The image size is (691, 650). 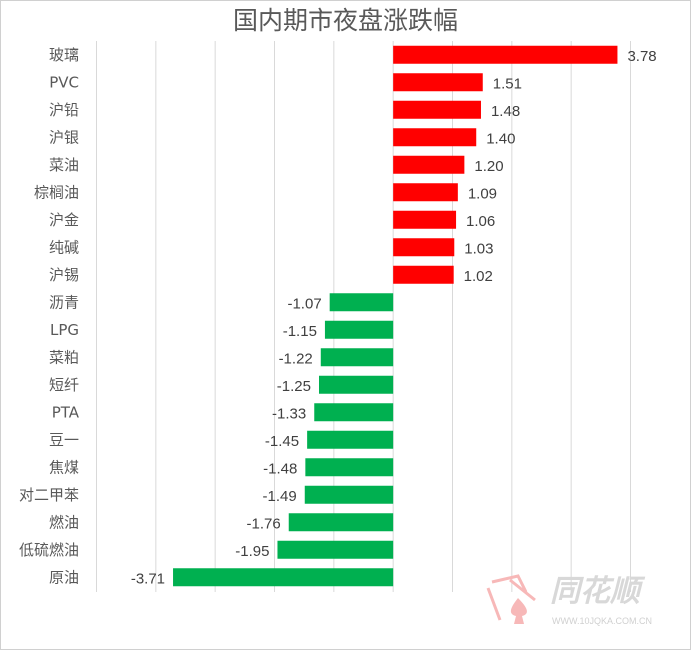 I want to click on data-label: -1.07, so click(x=304, y=303).